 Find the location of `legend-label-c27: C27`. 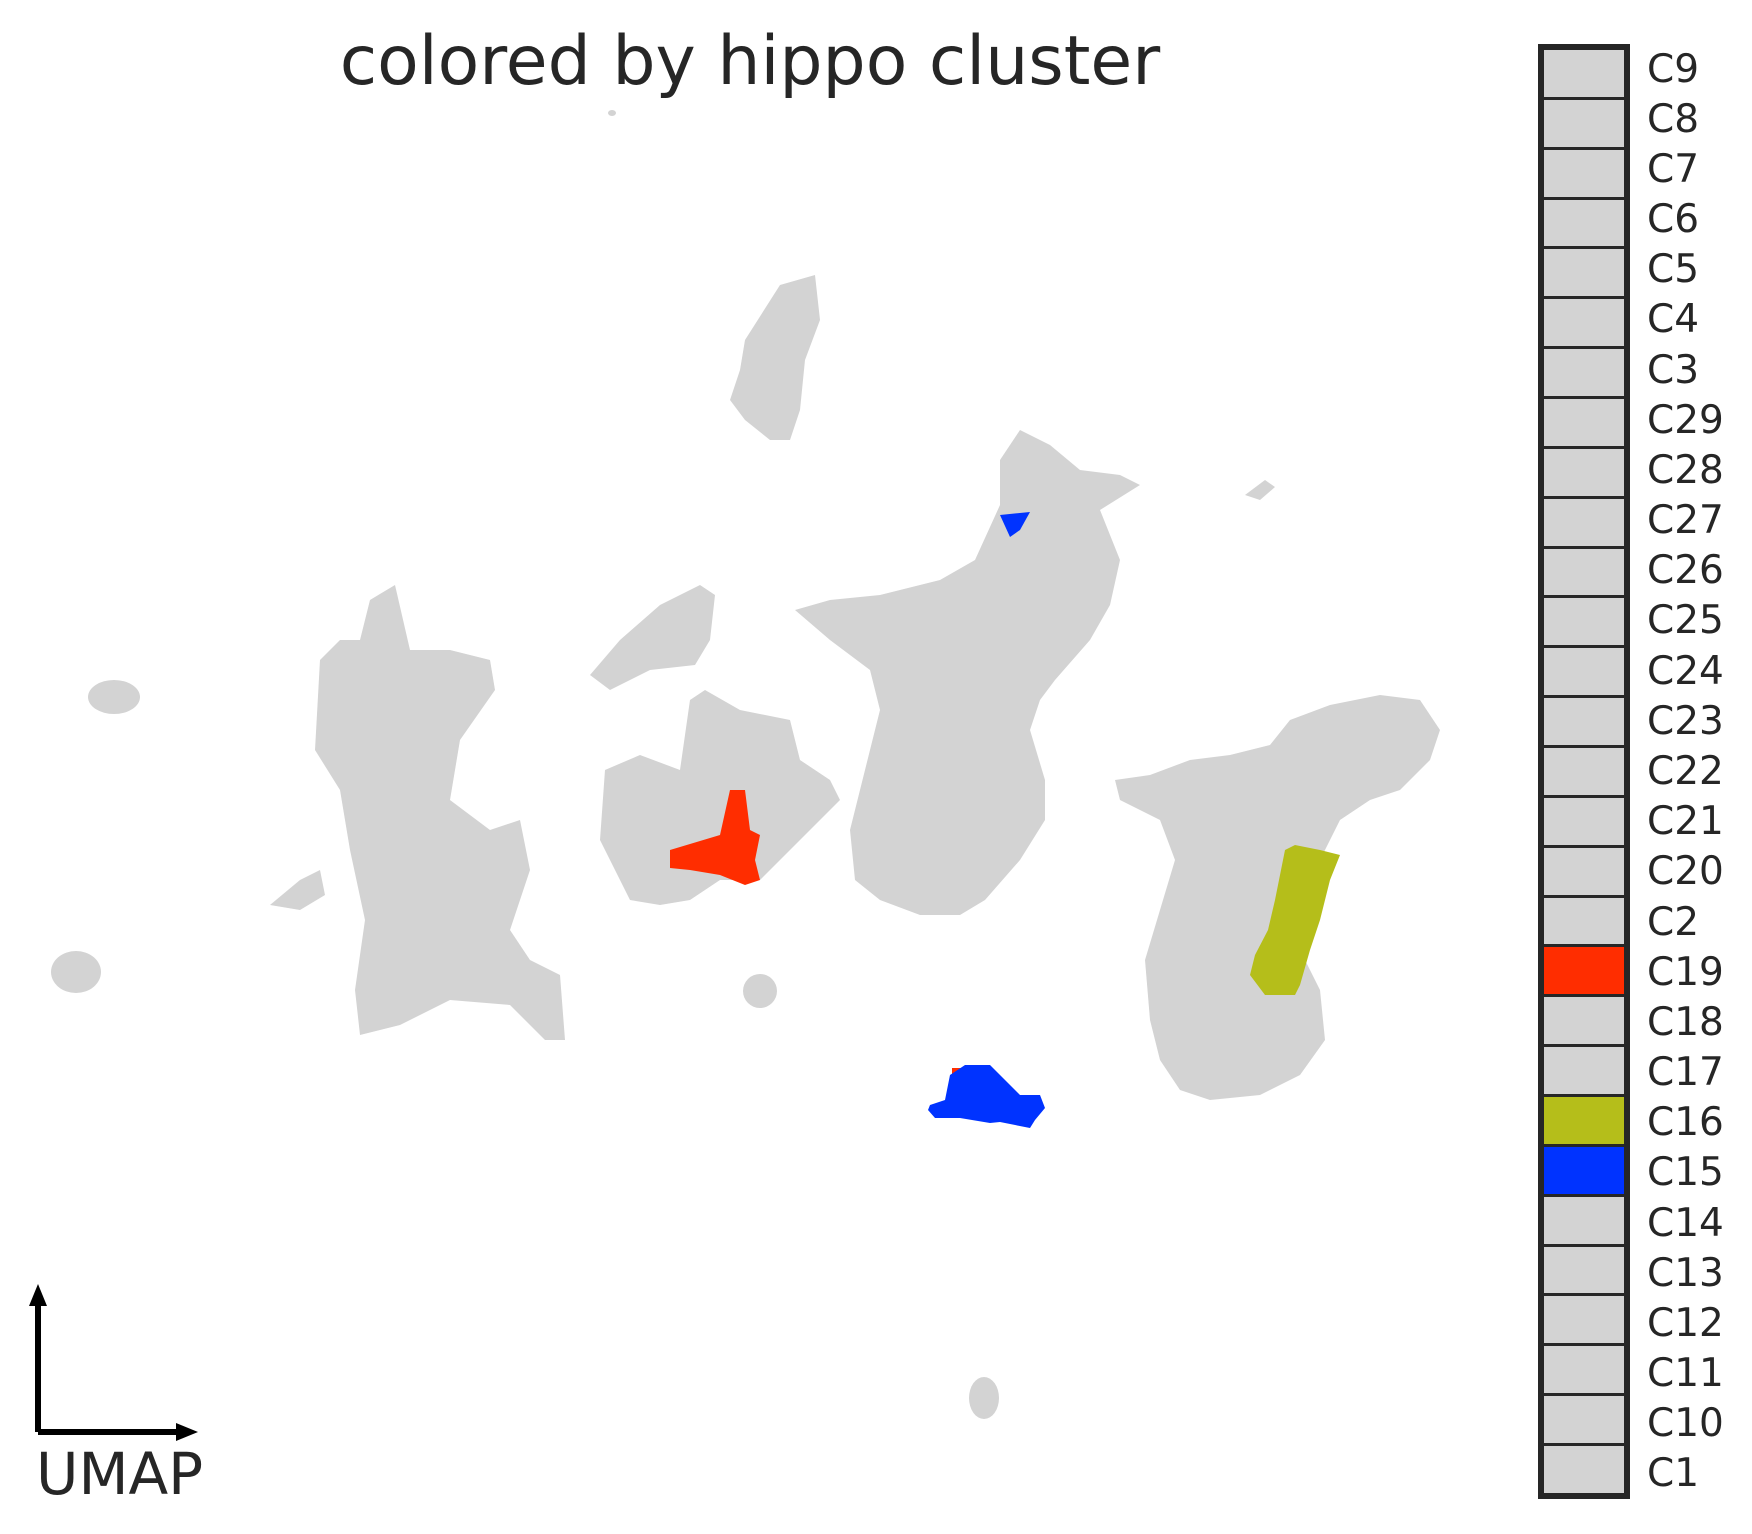

legend-label-c27: C27 is located at coordinates (1685, 521).